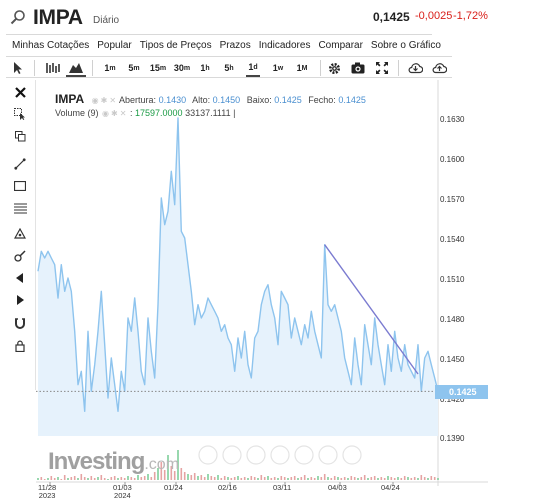  I want to click on fullscreen-icon, so click(382, 68).